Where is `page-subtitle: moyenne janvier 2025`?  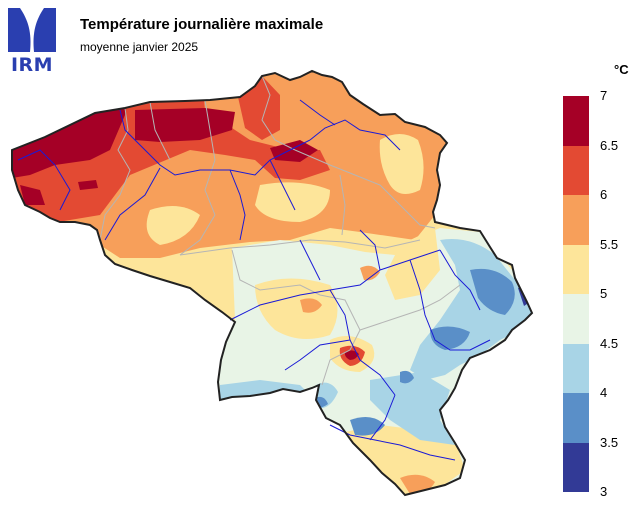 page-subtitle: moyenne janvier 2025 is located at coordinates (139, 47).